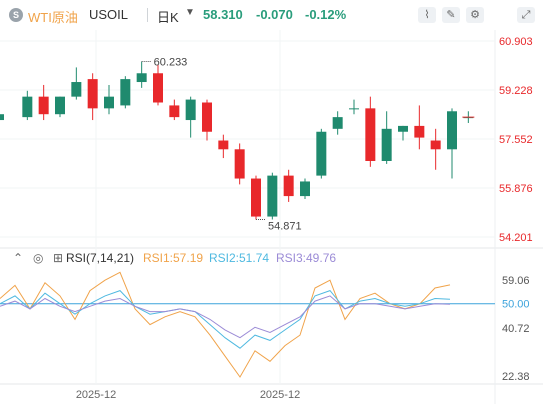 Image resolution: width=543 pixels, height=404 pixels. Describe the element at coordinates (190, 12) in the screenshot. I see `chevron-down-icon: ▼` at that location.